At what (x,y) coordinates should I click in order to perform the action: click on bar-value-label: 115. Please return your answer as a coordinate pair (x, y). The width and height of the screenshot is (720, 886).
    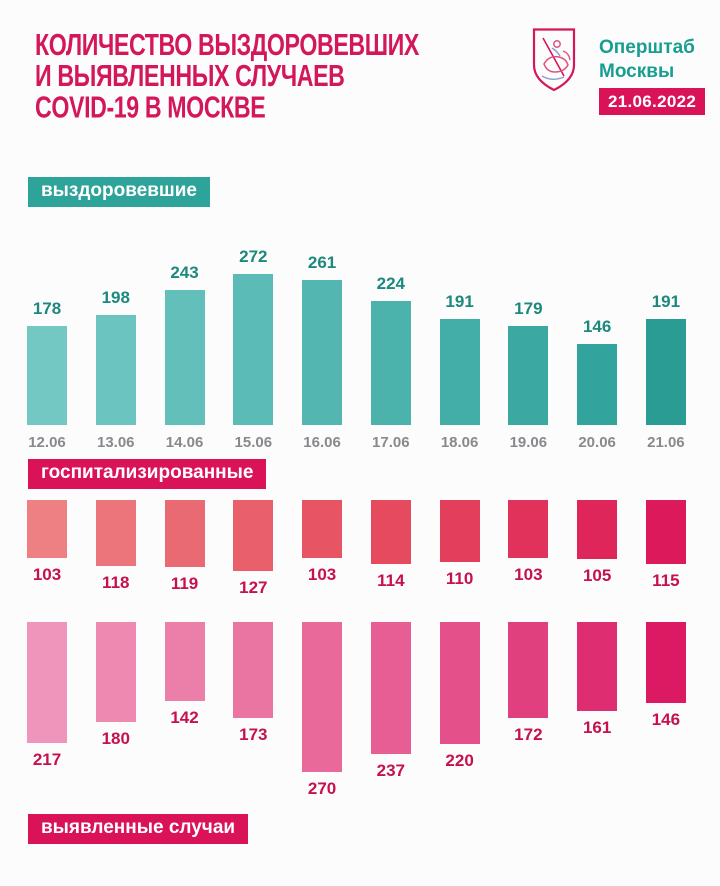
    Looking at the image, I should click on (666, 580).